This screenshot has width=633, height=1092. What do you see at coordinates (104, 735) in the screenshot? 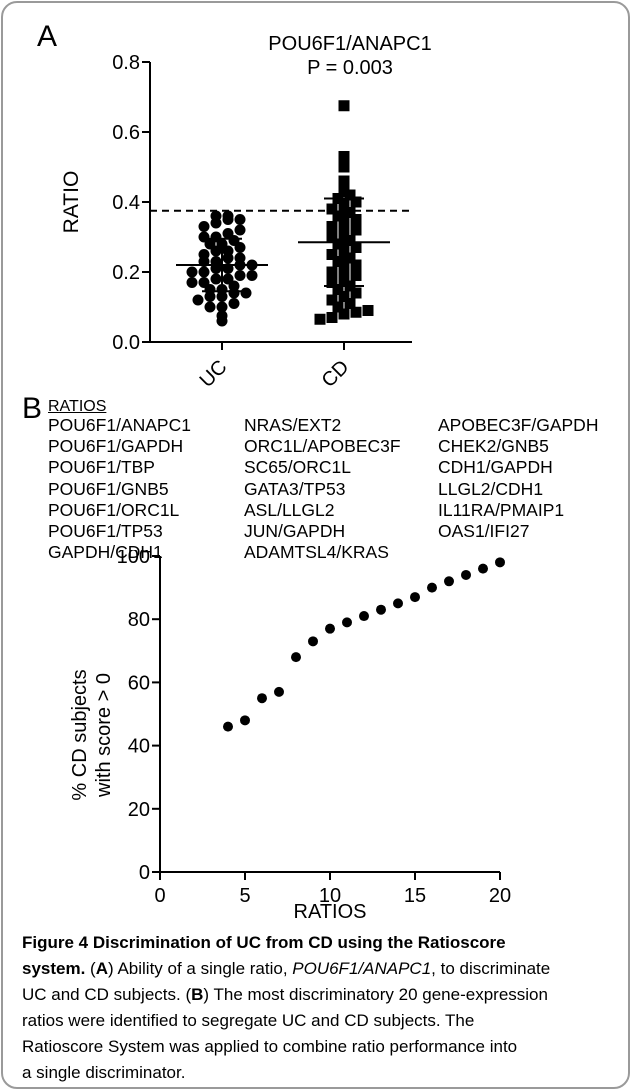
I see `y-axis-label-line2: with score > 0` at bounding box center [104, 735].